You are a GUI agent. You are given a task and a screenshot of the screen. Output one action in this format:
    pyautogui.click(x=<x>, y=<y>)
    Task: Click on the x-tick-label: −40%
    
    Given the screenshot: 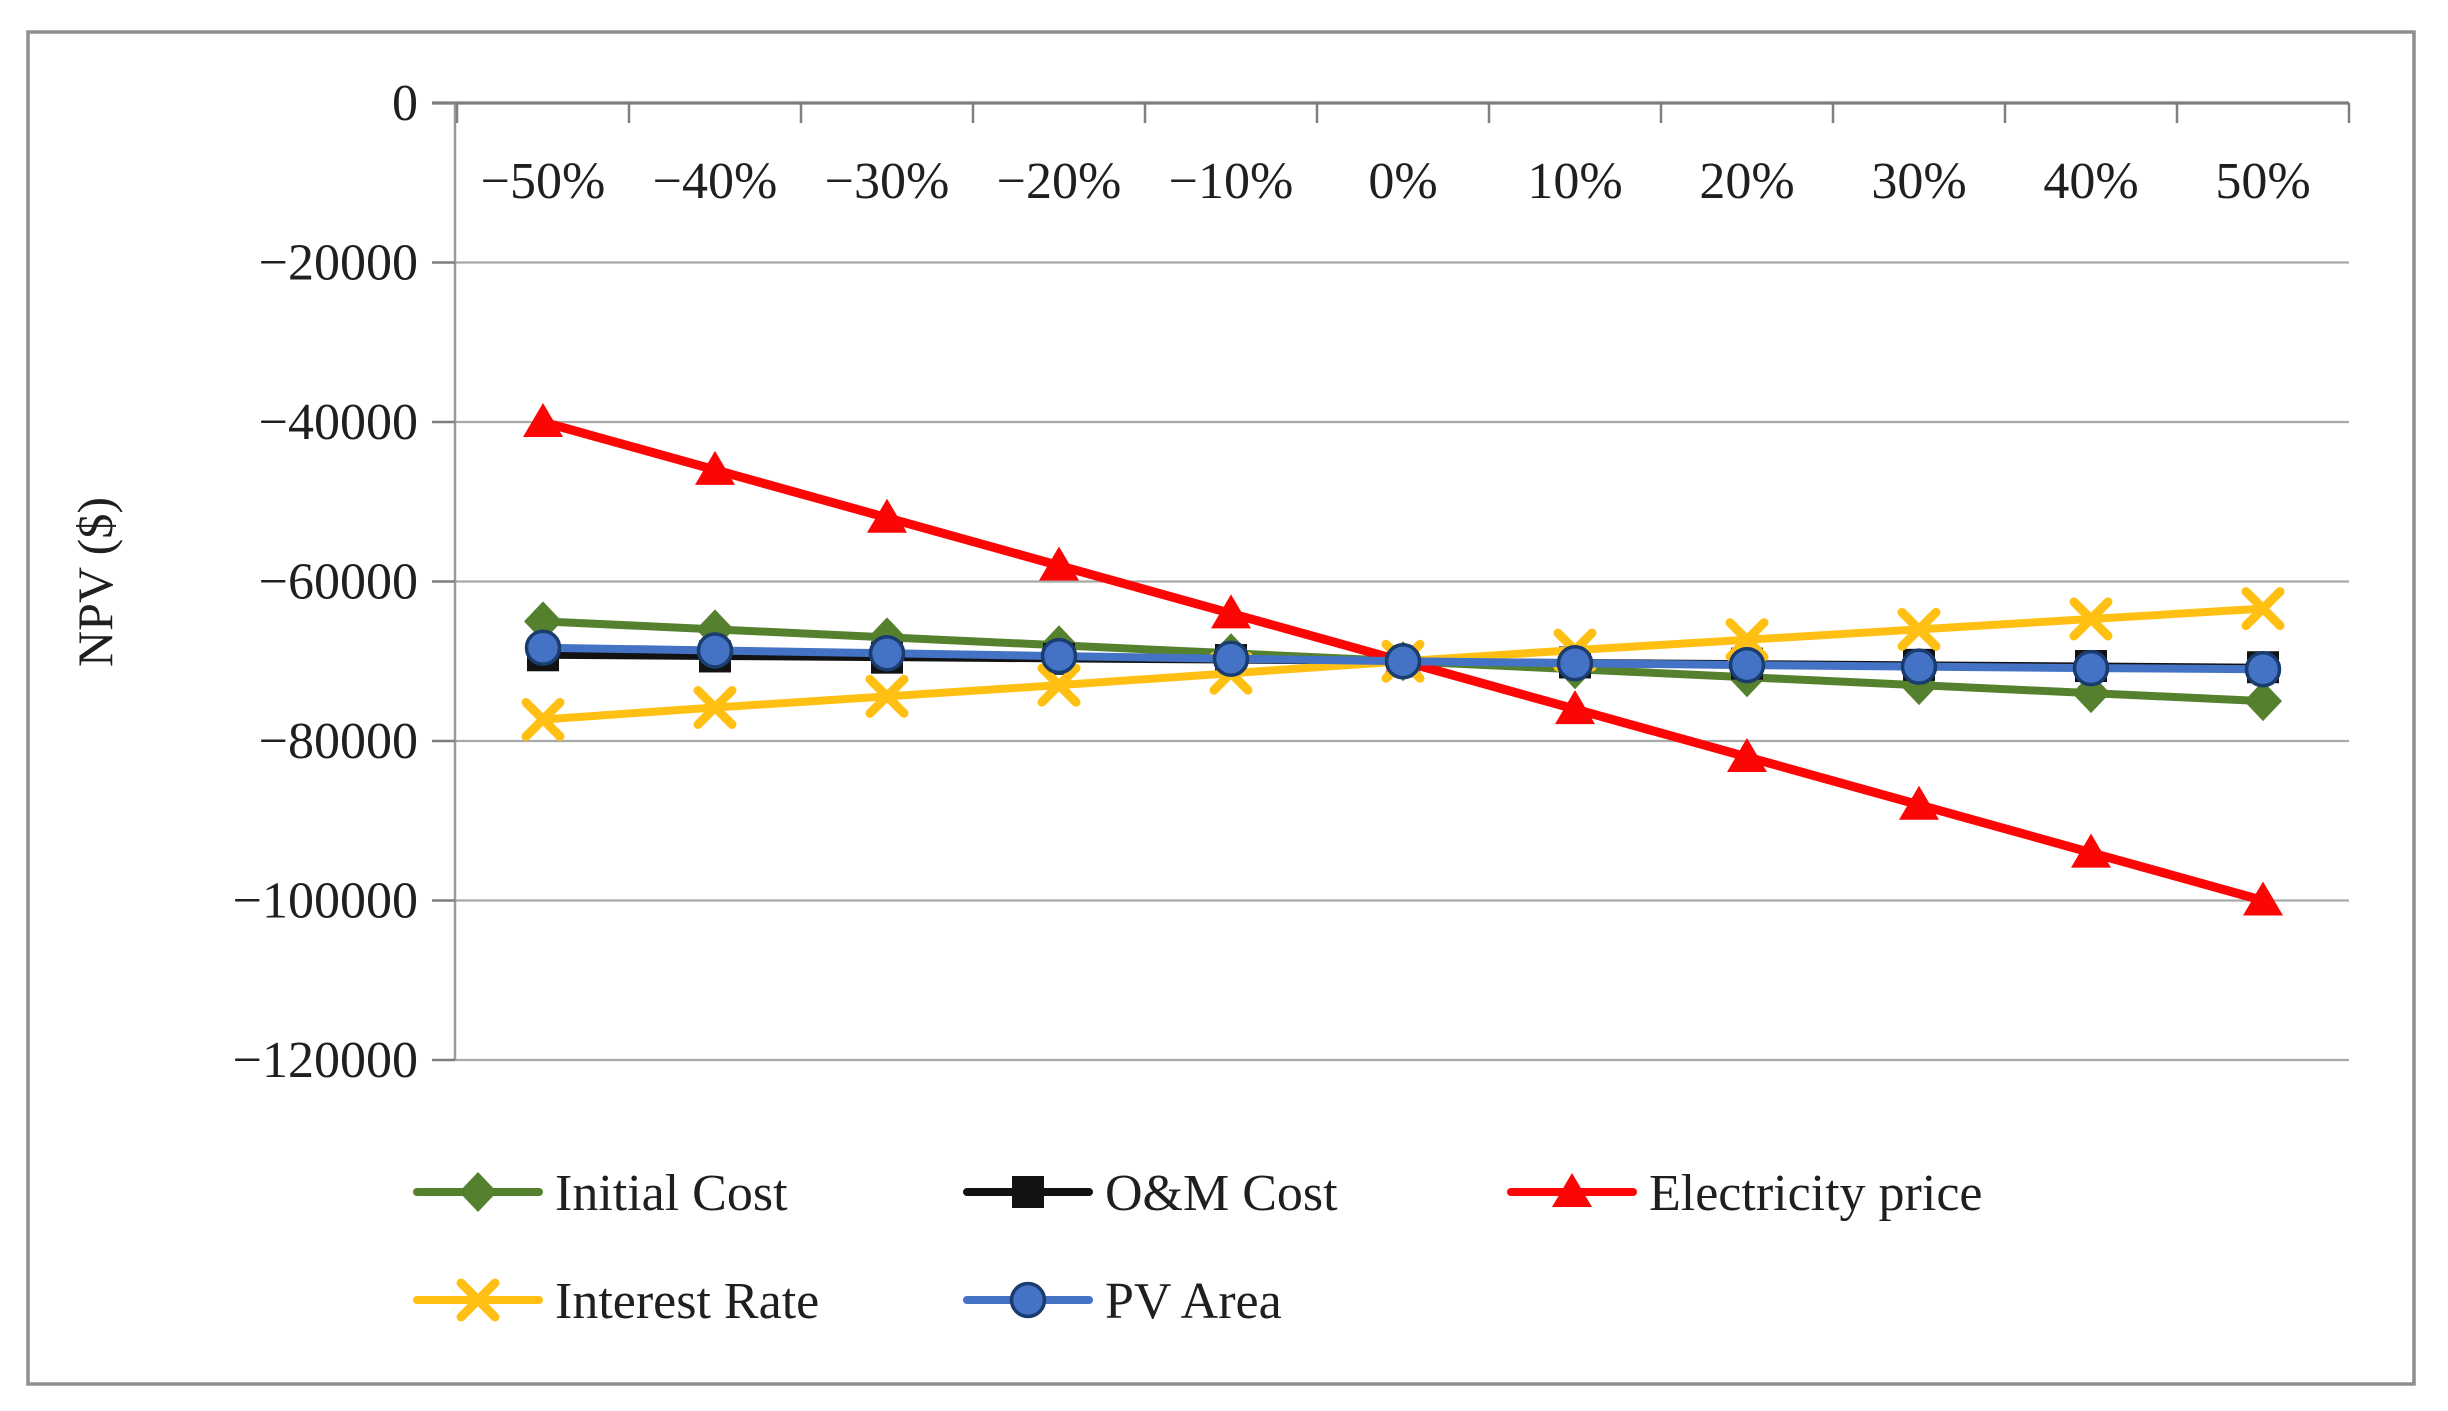 What is the action you would take?
    pyautogui.click(x=715, y=181)
    